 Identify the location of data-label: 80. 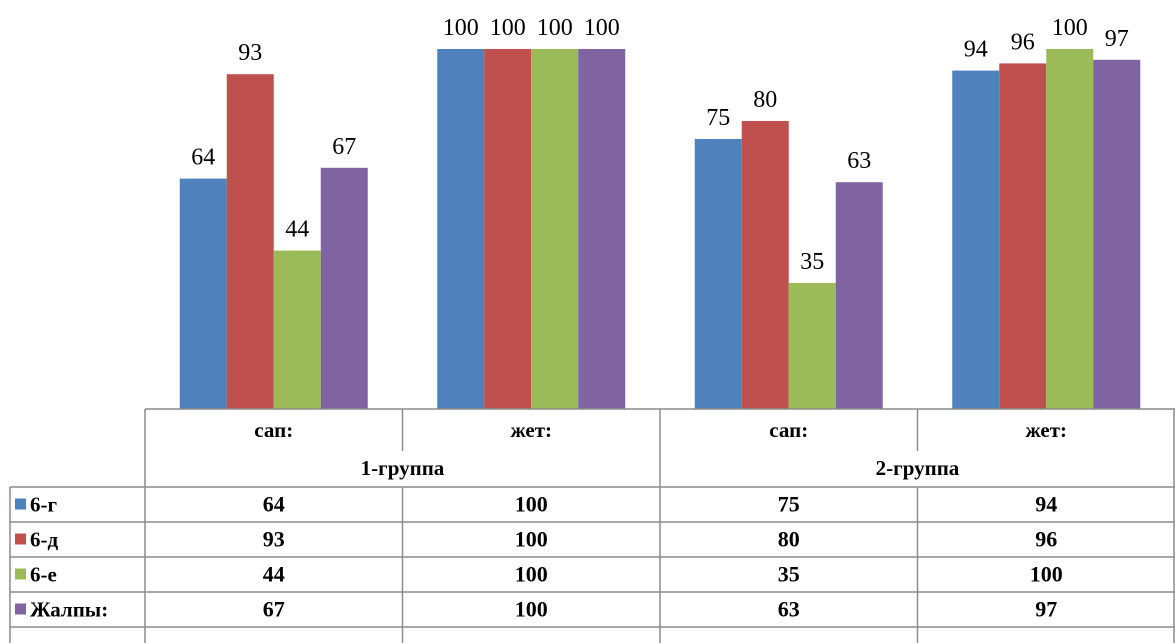
(765, 100).